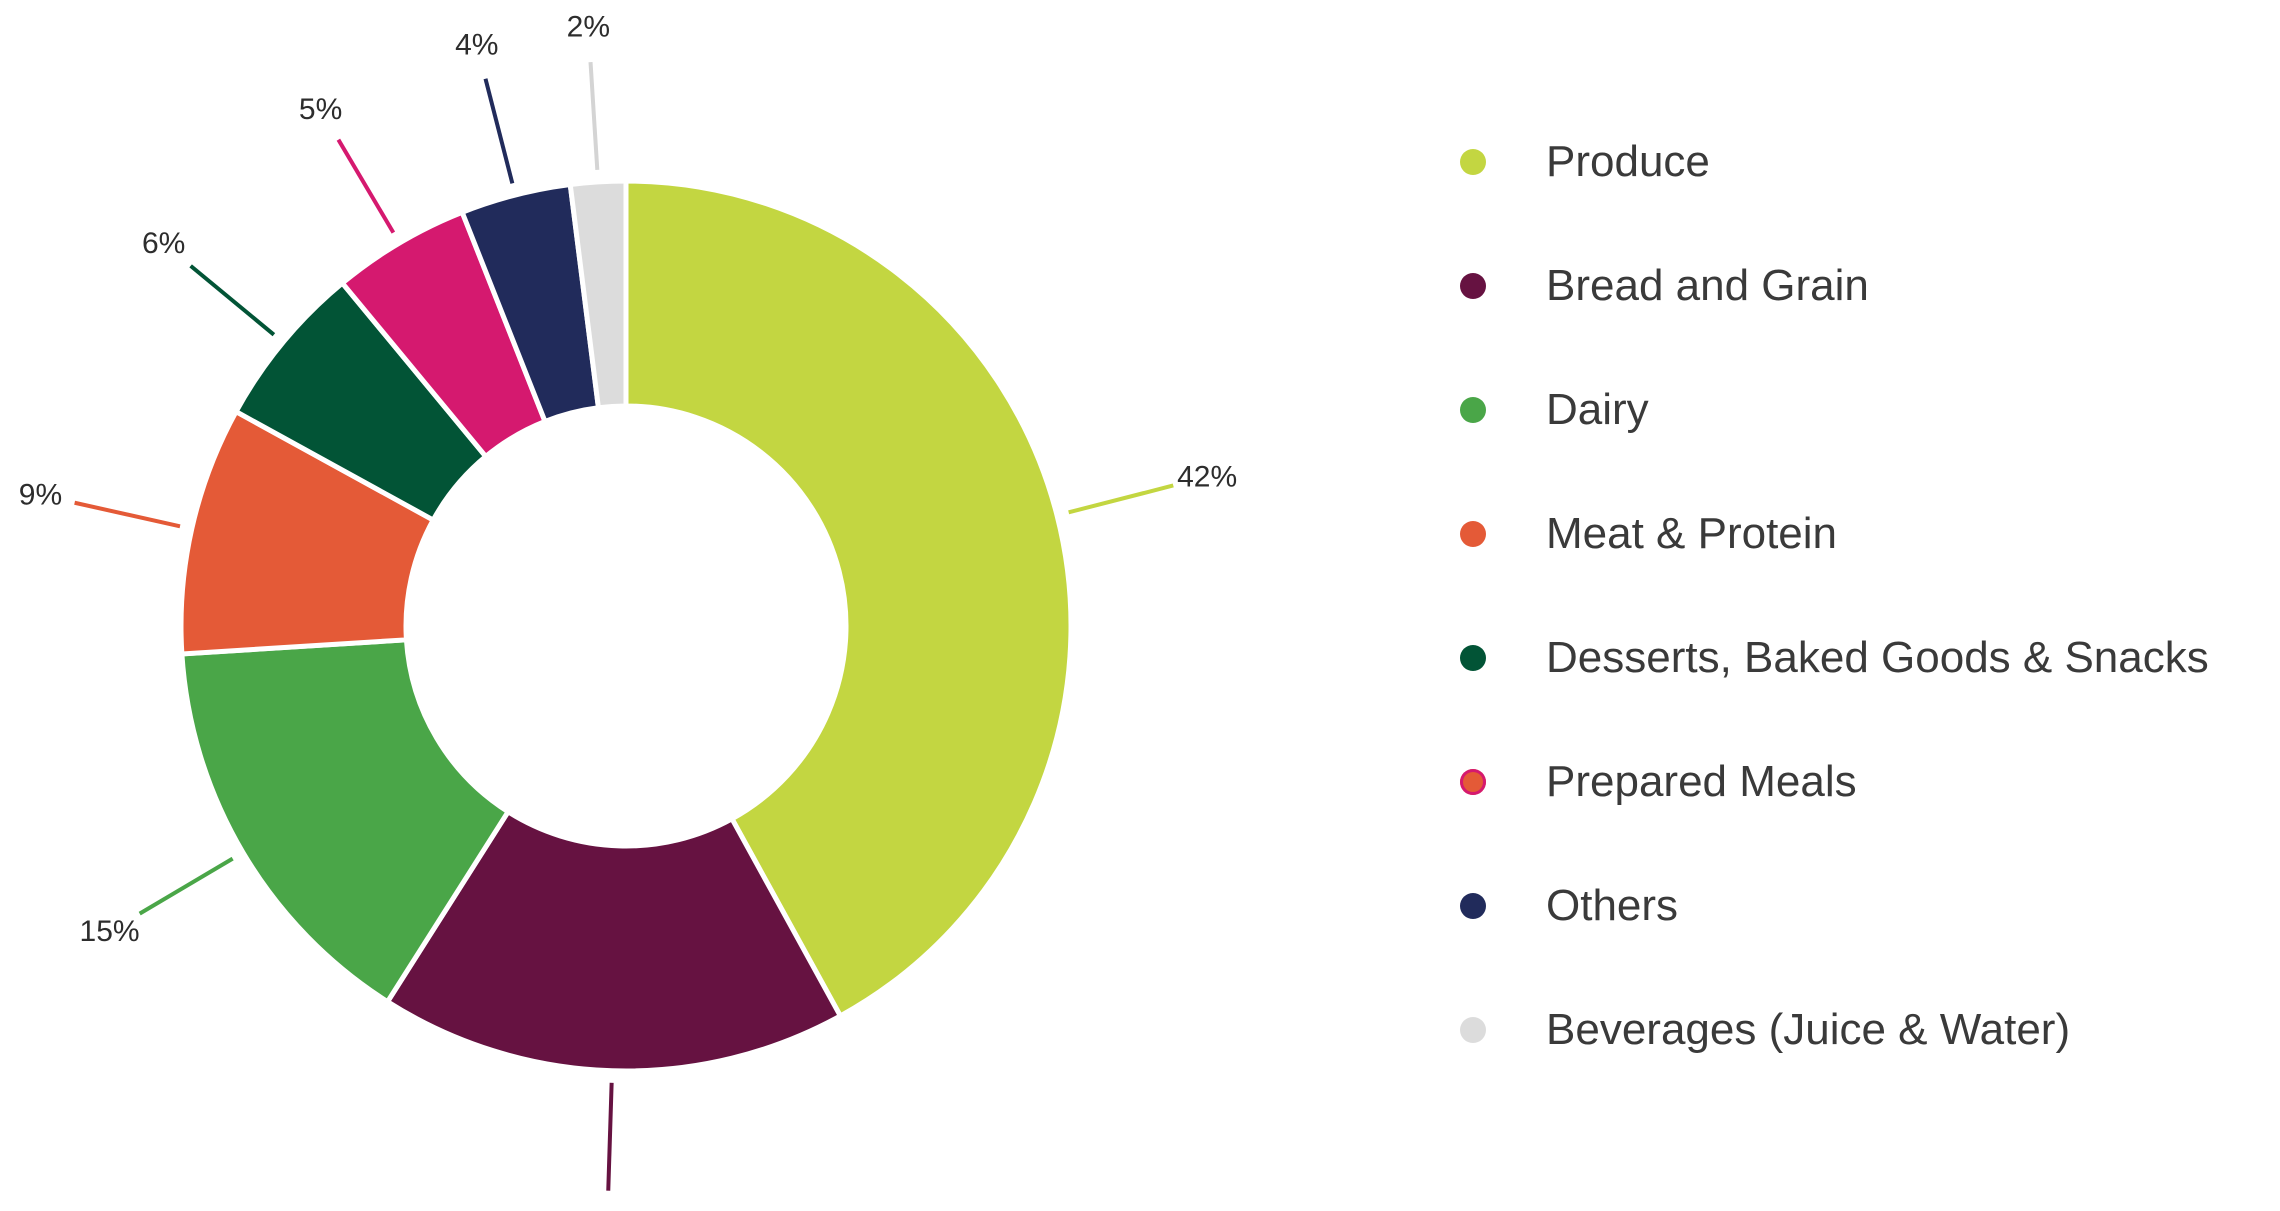  Describe the element at coordinates (1692, 533) in the screenshot. I see `legend-label: Meat & Protein` at that location.